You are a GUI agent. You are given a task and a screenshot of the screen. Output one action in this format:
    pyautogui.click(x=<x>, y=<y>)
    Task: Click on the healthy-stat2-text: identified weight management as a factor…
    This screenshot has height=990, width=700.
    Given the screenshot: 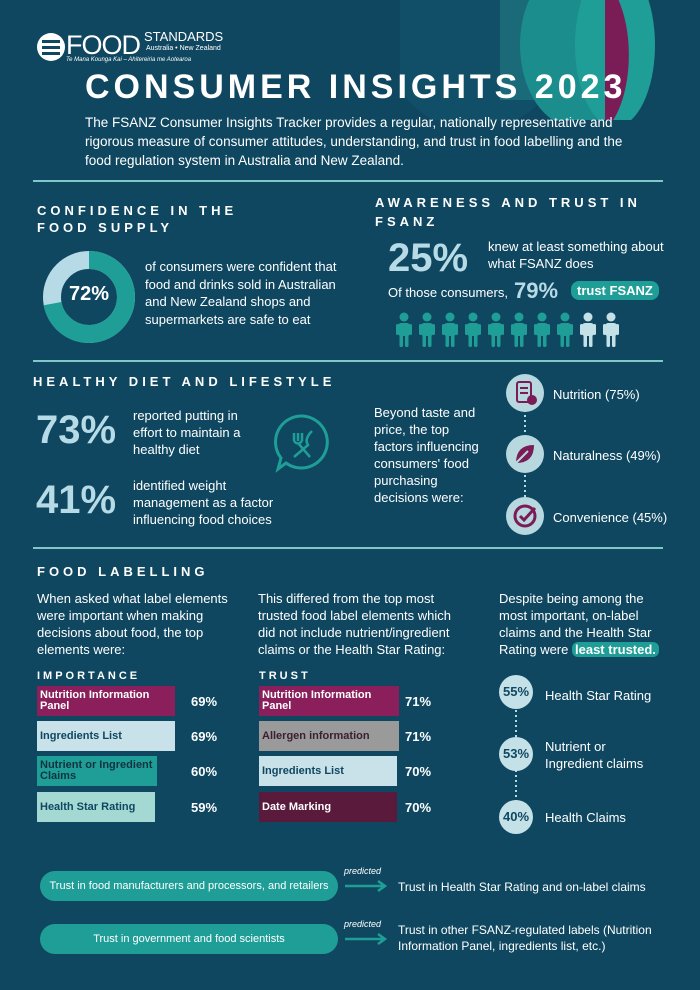 What is the action you would take?
    pyautogui.click(x=203, y=502)
    